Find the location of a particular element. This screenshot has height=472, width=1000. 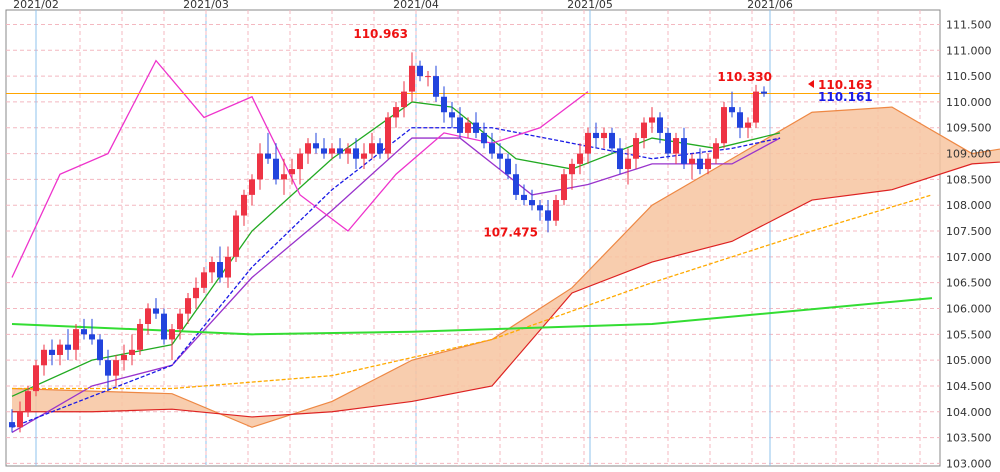

x-axis-ticks: 2021/02 2021/03 2021/04 2021/05 2021/06 is located at coordinates (403, 5).